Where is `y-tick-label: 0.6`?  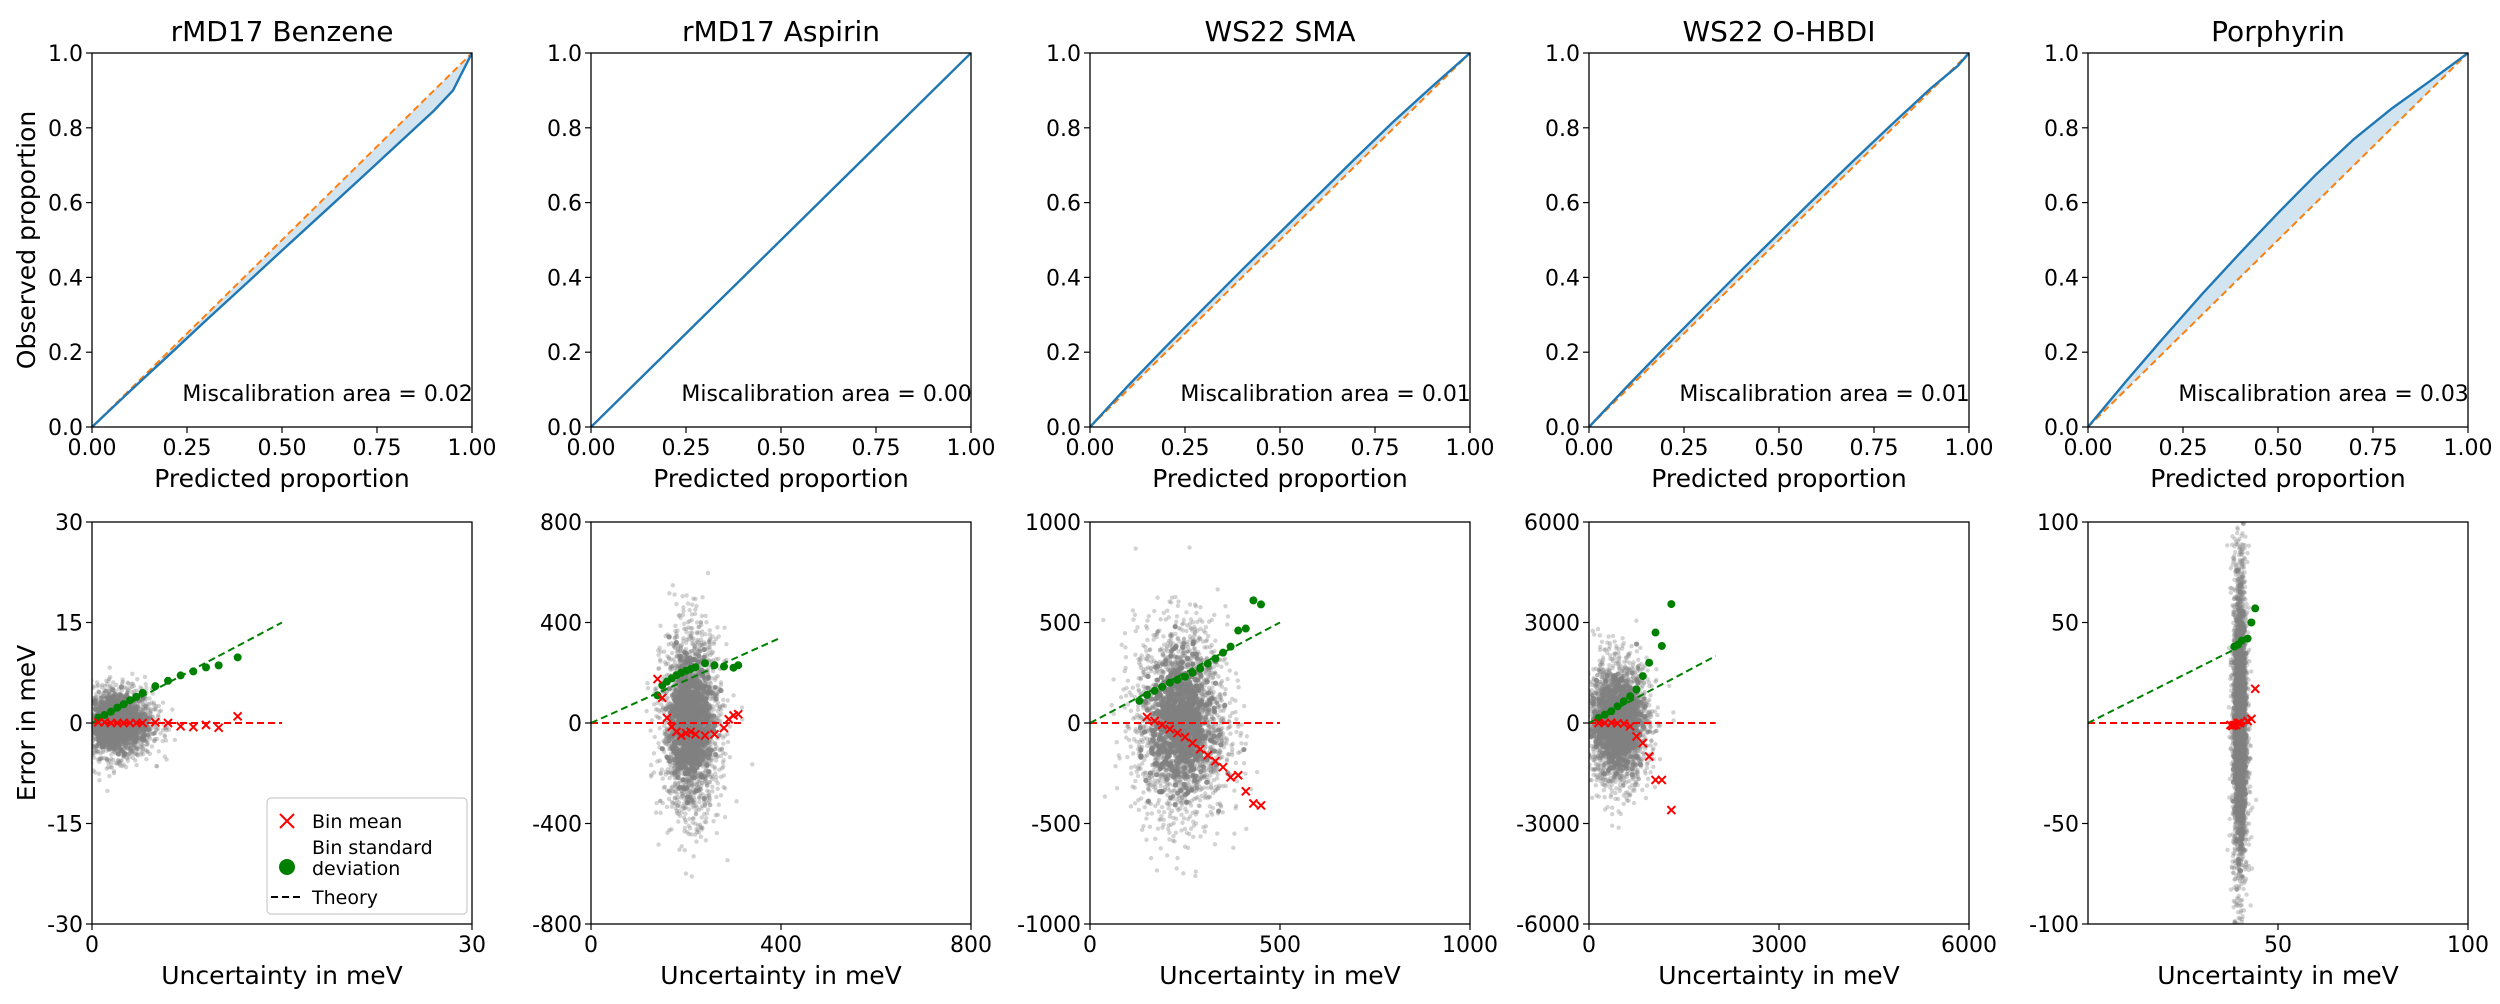
y-tick-label: 0.6 is located at coordinates (1063, 204).